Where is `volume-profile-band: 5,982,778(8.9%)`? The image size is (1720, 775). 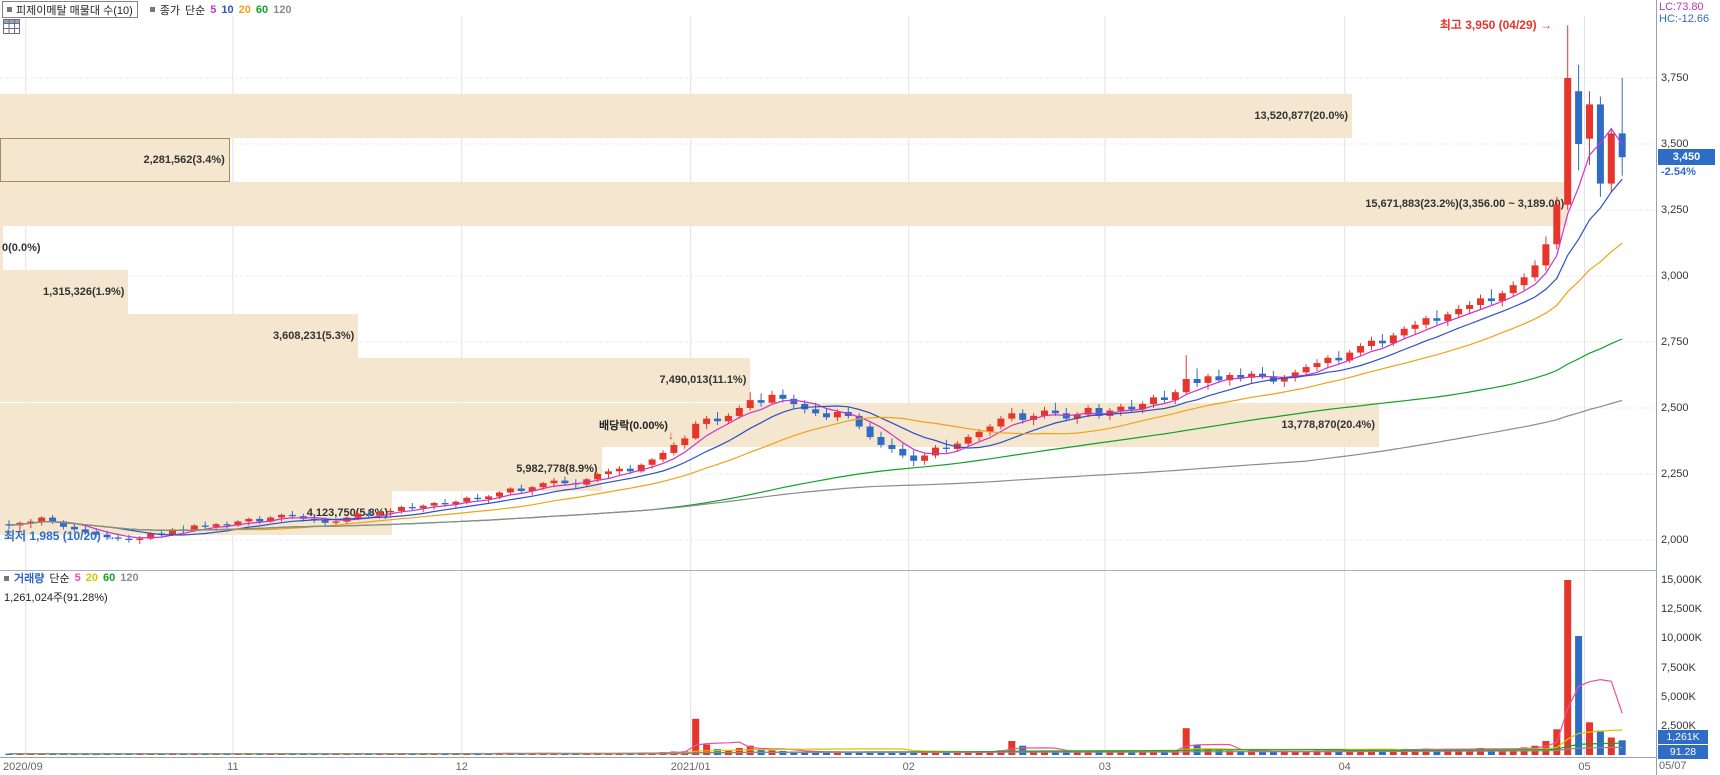 volume-profile-band: 5,982,778(8.9%) is located at coordinates (301, 468).